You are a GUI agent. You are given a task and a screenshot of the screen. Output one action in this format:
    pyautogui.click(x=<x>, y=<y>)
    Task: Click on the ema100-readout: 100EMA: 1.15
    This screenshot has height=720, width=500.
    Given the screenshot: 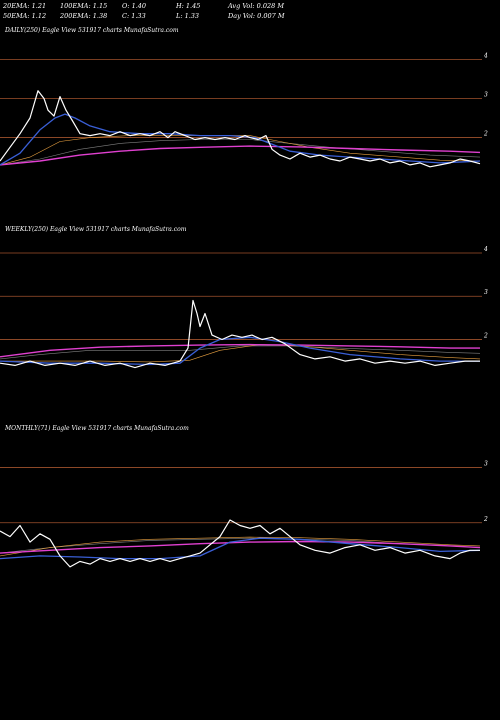 What is the action you would take?
    pyautogui.click(x=84, y=6)
    